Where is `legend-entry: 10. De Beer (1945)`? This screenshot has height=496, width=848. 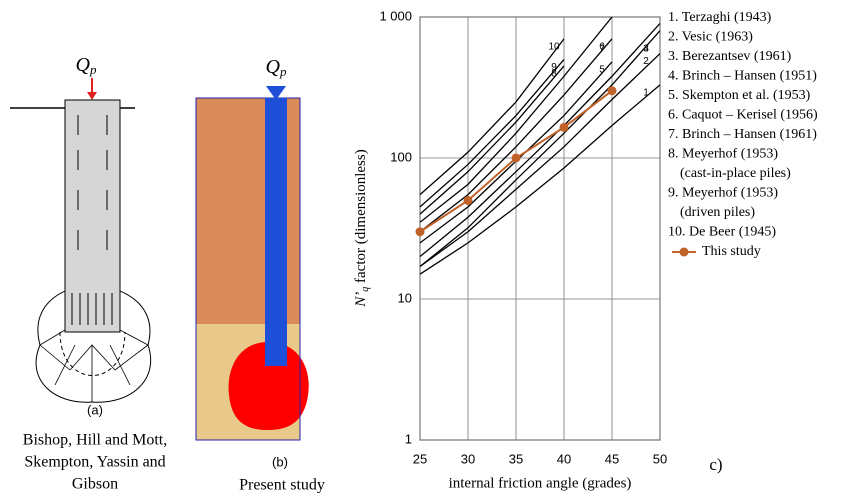 legend-entry: 10. De Beer (1945) is located at coordinates (722, 232).